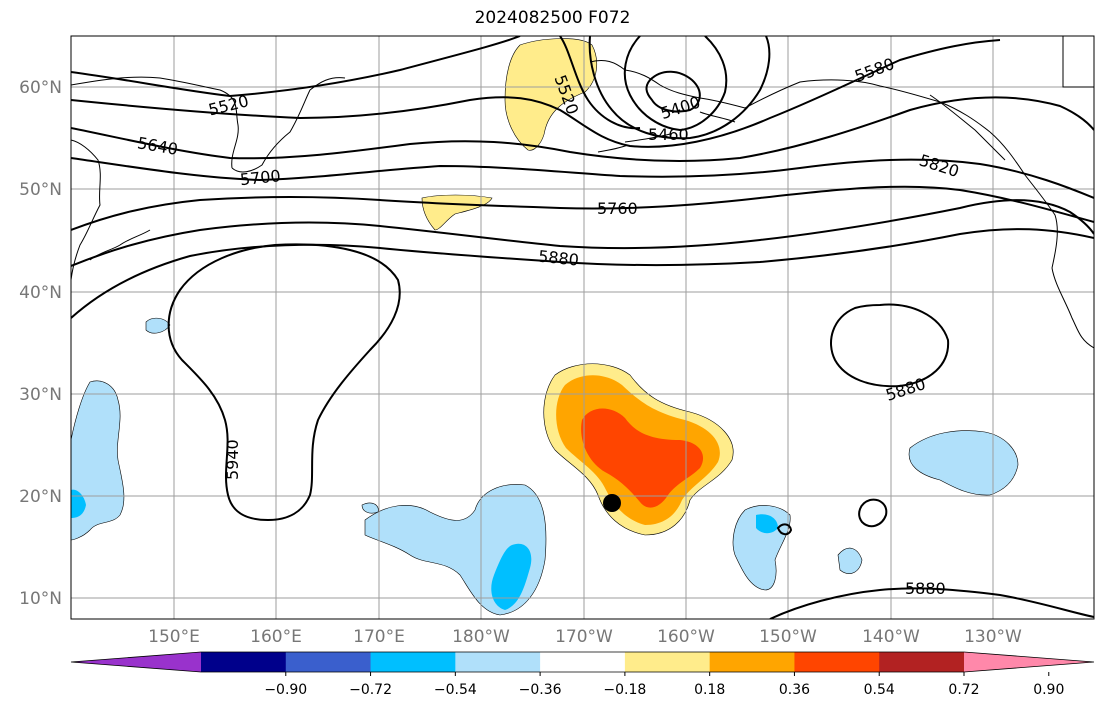 This screenshot has width=1105, height=712. Describe the element at coordinates (1048, 690) in the screenshot. I see `colorbar-tick-label: 0.90` at that location.